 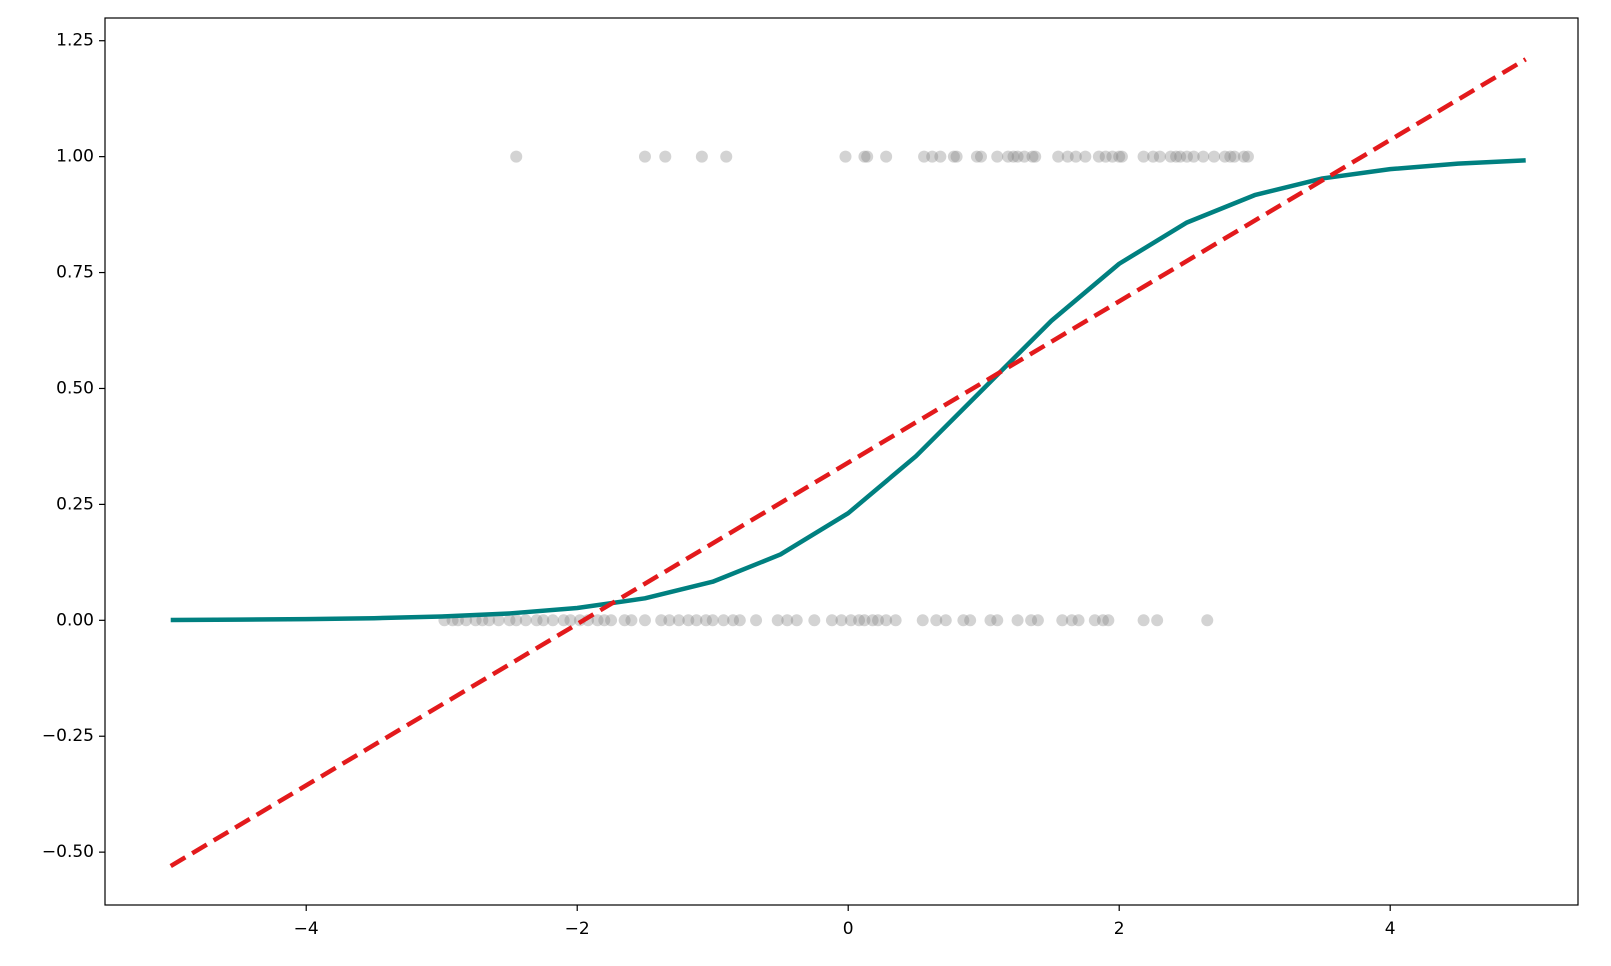 I want to click on y-tick-label: 0.50, so click(x=75, y=388).